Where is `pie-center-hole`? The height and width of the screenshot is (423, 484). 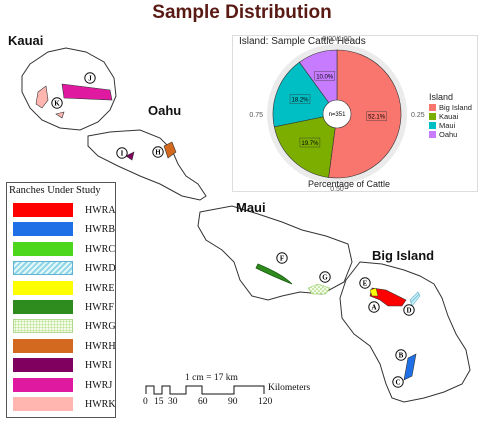
pie-center-hole is located at coordinates (337, 114).